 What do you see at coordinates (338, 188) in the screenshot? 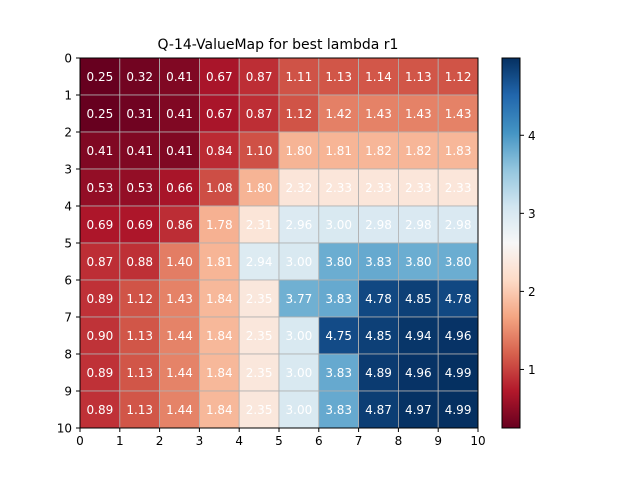
I see `cell-value-label: 2.33` at bounding box center [338, 188].